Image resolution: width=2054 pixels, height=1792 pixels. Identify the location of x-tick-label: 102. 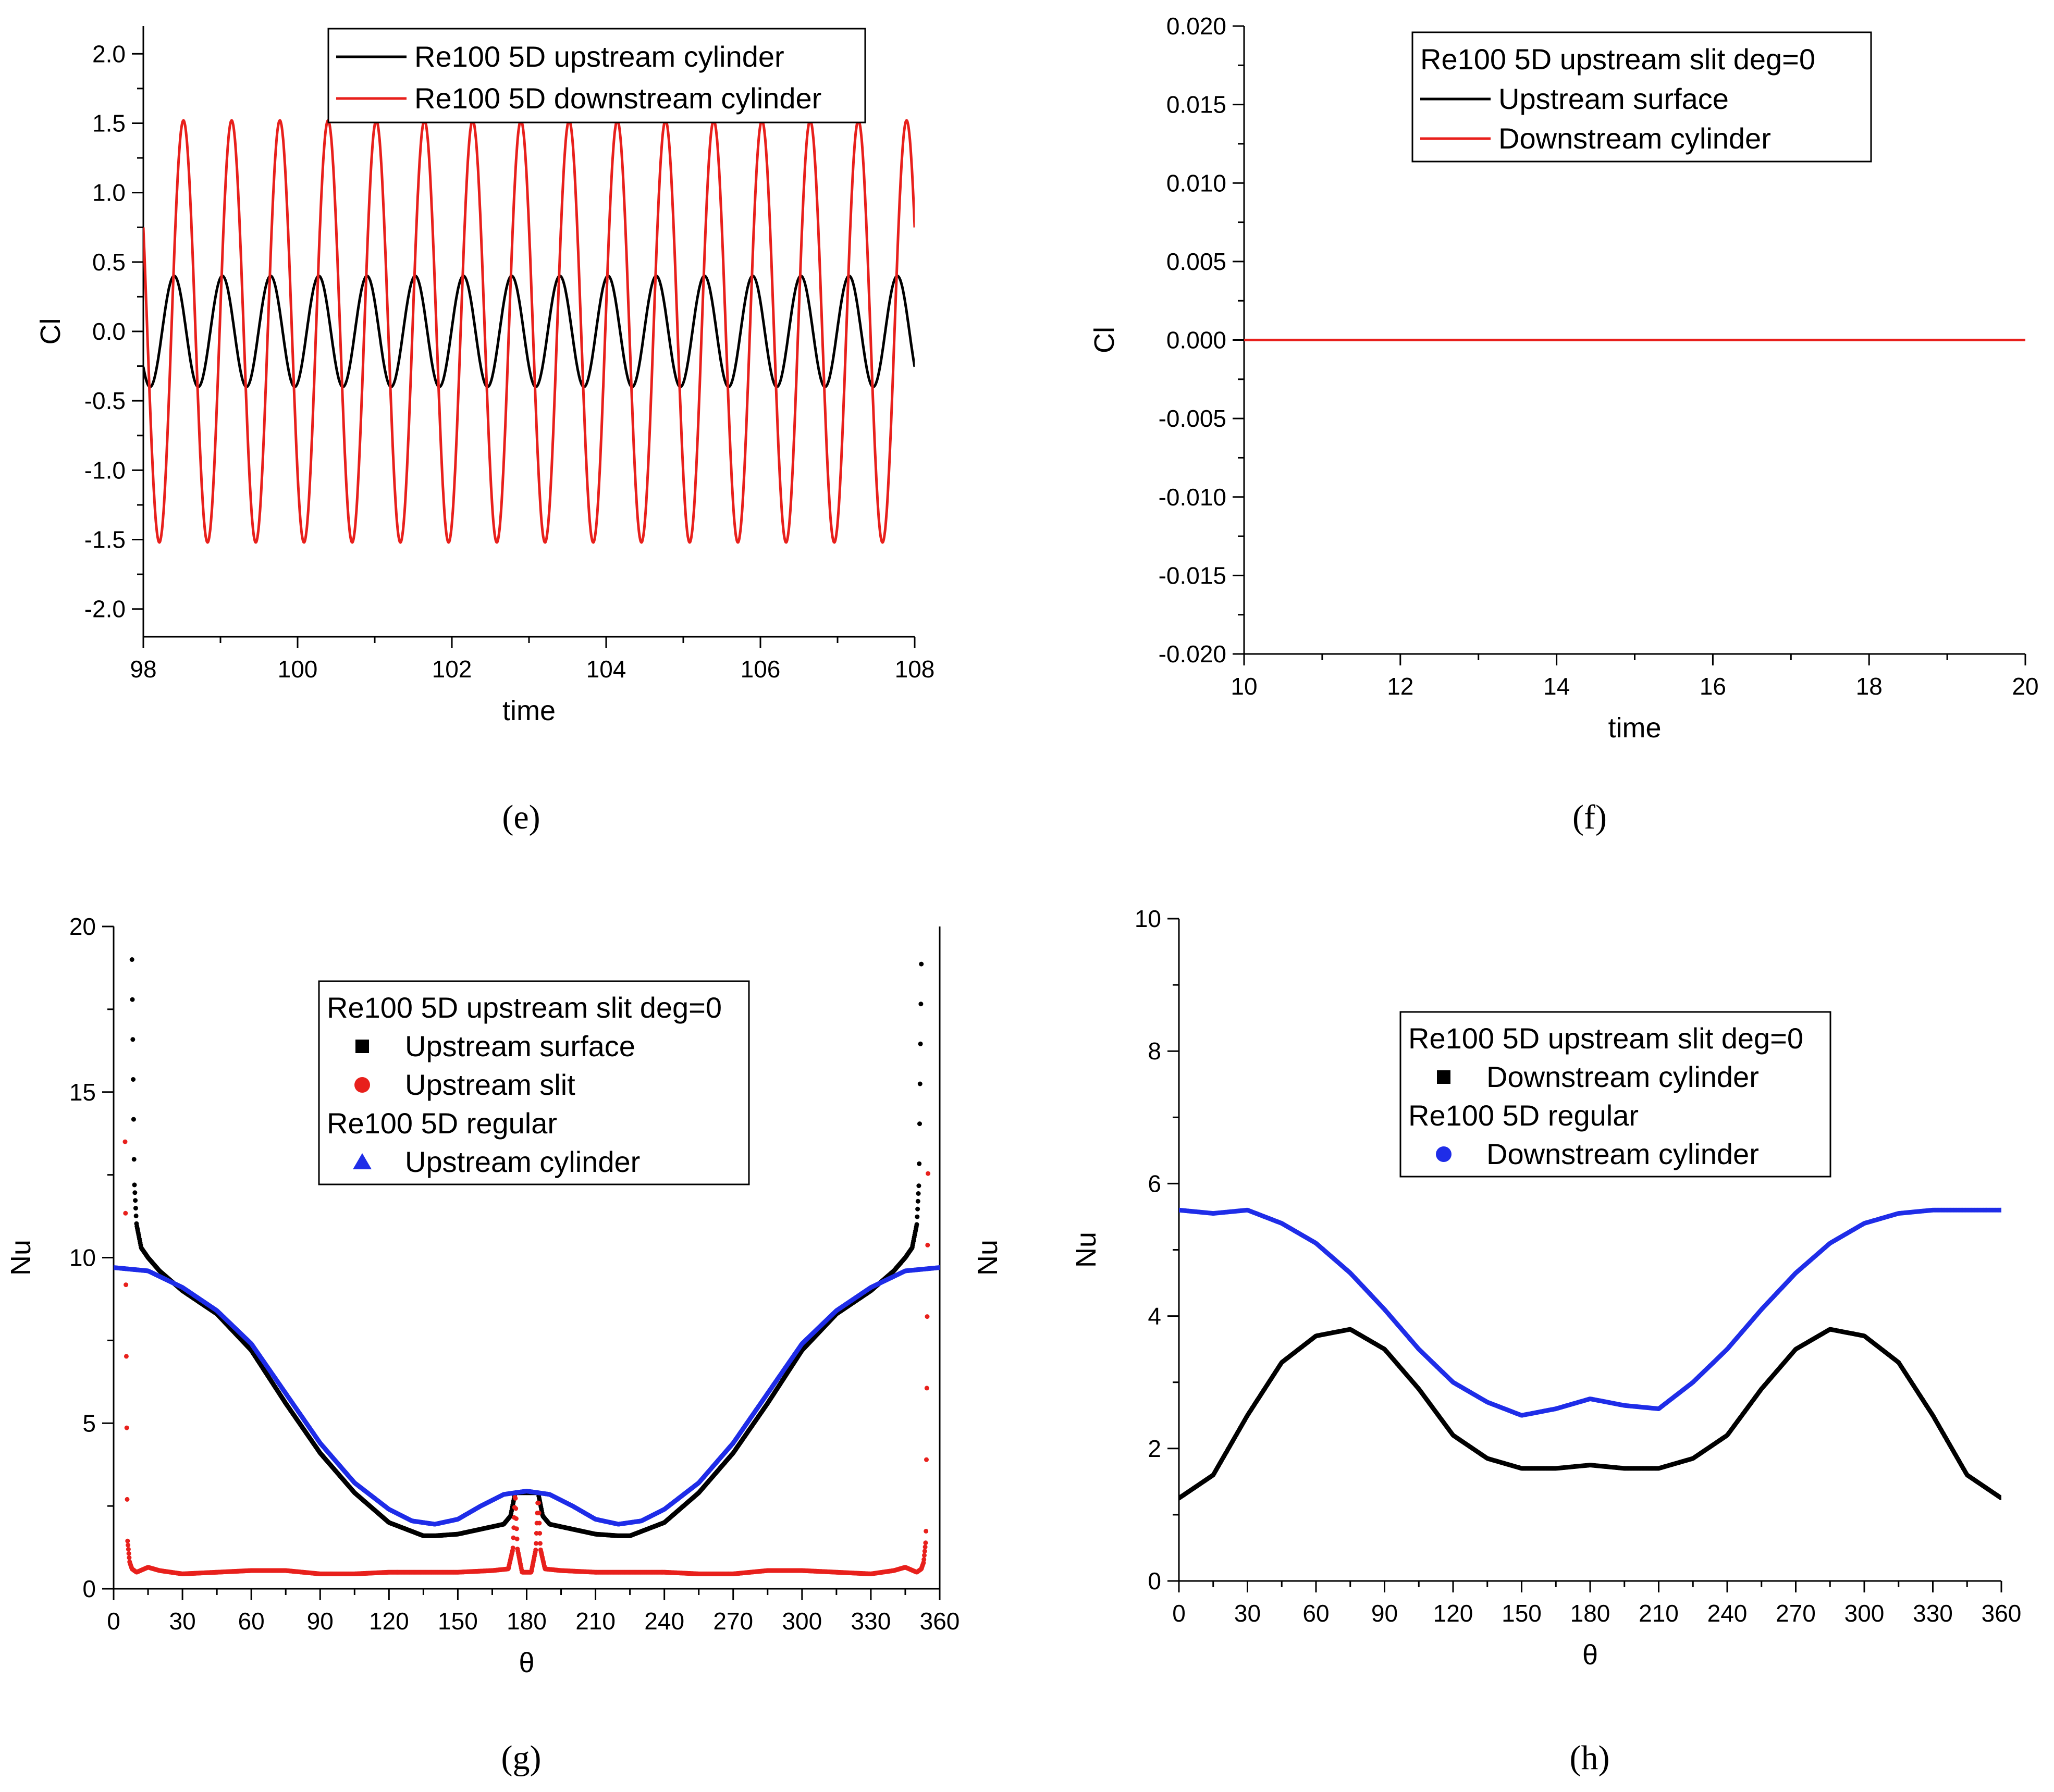
(452, 669).